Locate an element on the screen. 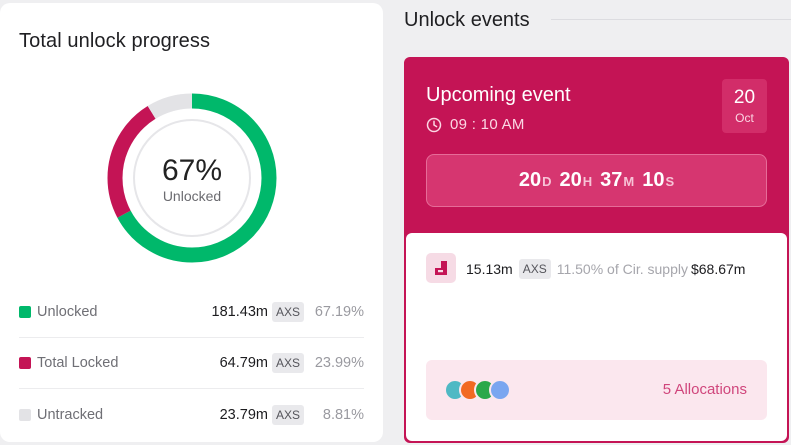 The width and height of the screenshot is (791, 445). countdown-minutes: 37 M is located at coordinates (617, 180).